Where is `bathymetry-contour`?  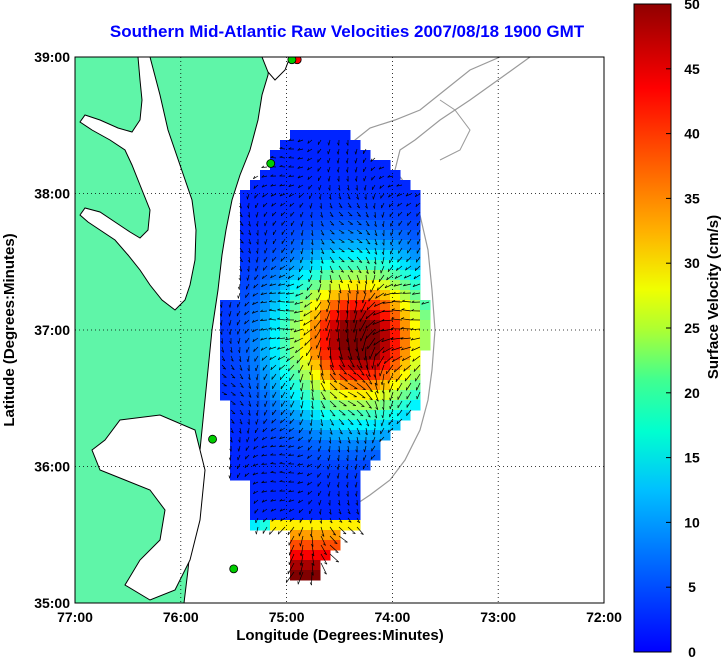 bathymetry-contour is located at coordinates (455, 130).